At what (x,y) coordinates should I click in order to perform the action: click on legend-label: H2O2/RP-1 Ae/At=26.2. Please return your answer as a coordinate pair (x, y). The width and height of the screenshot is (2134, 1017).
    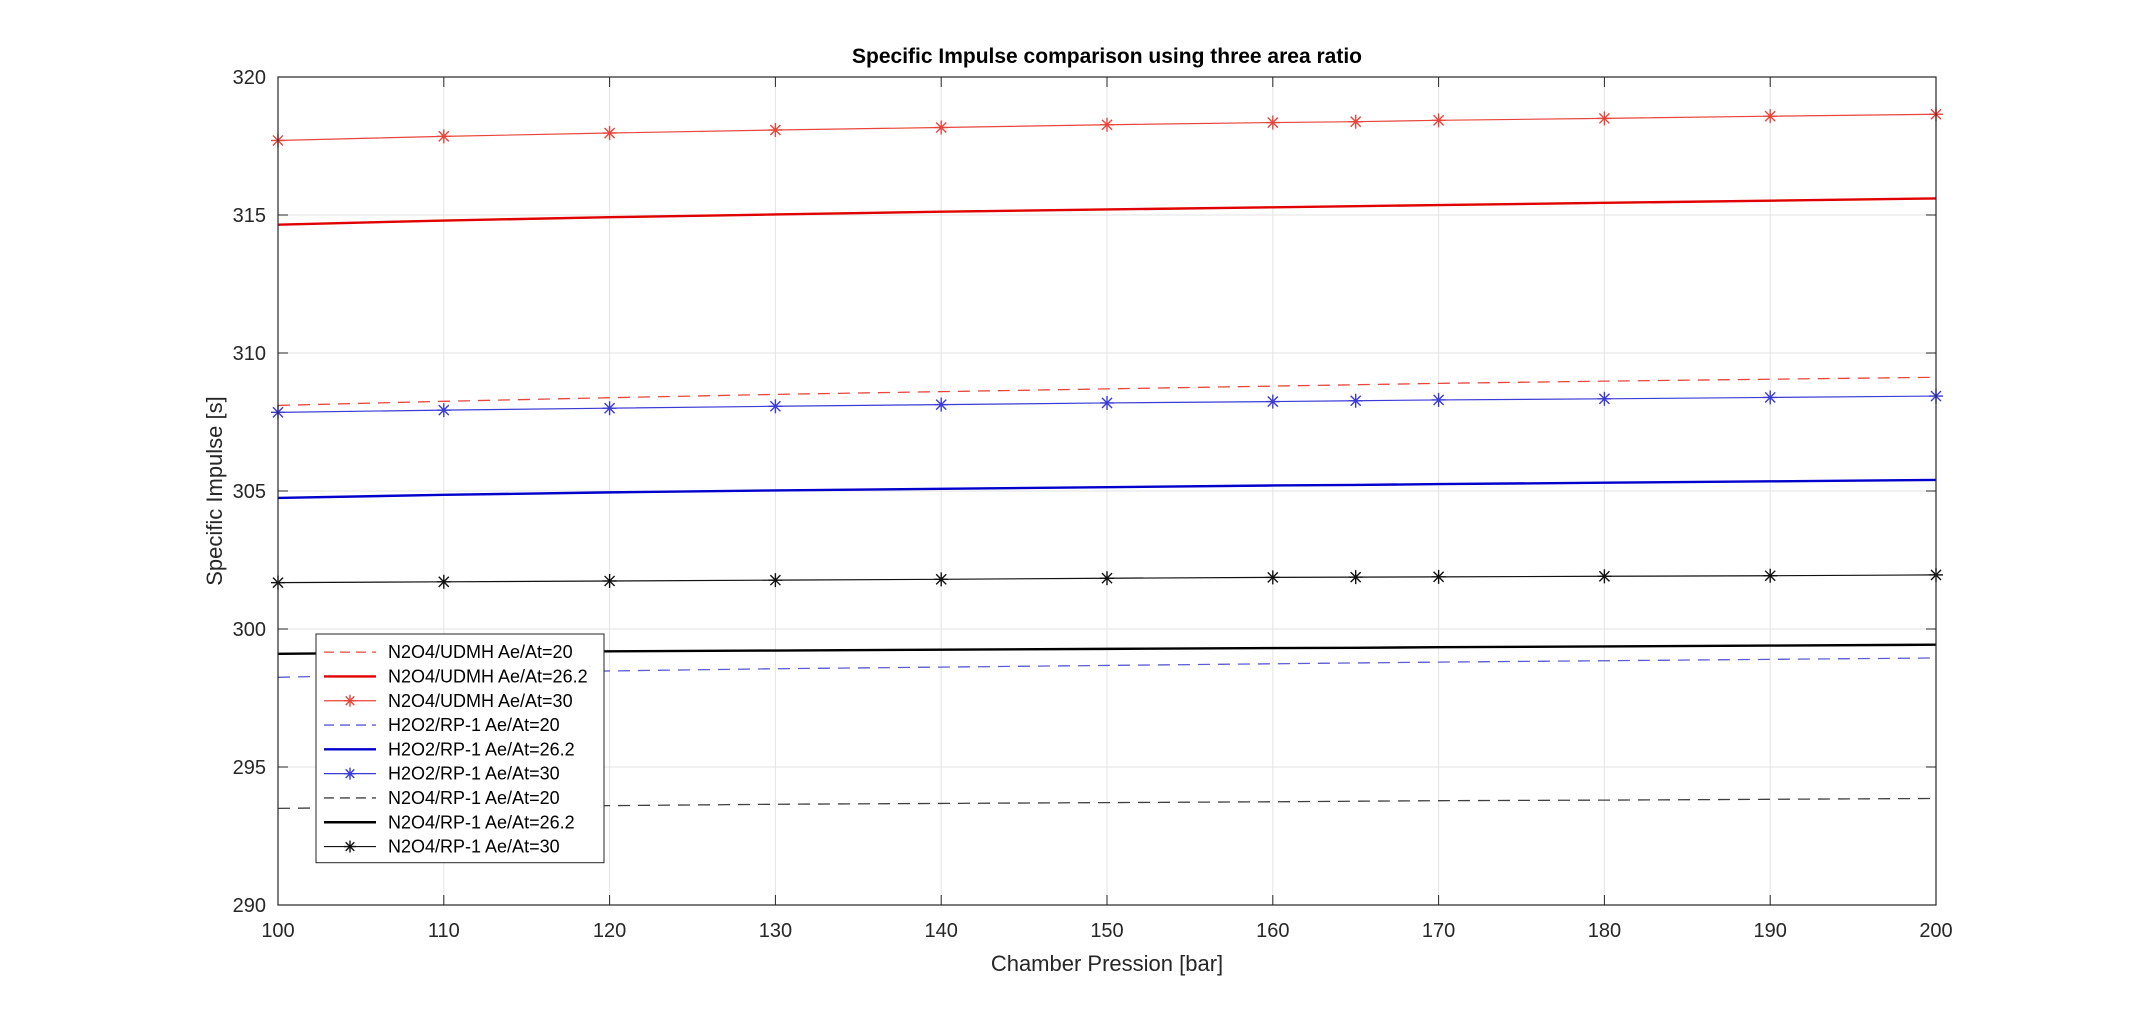
    Looking at the image, I should click on (481, 749).